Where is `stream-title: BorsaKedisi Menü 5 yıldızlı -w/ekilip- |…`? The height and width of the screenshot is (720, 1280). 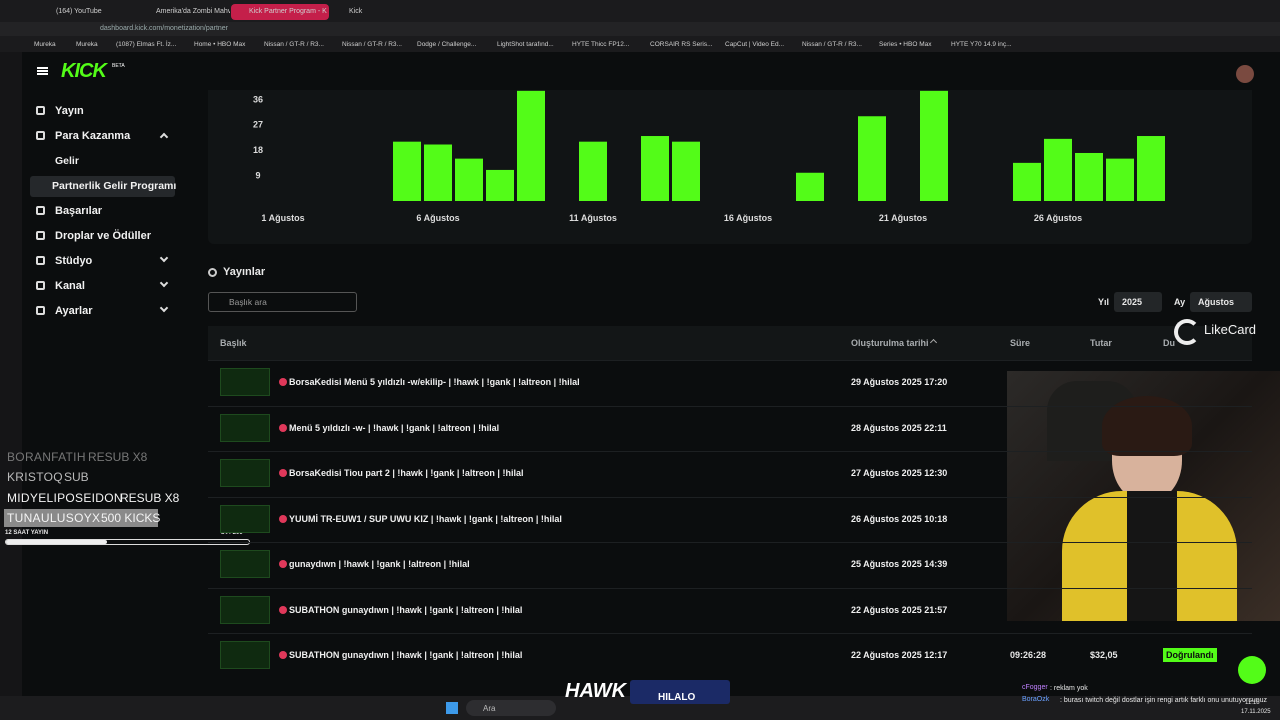
stream-title: BorsaKedisi Menü 5 yıldızlı -w/ekilip- |… is located at coordinates (434, 382).